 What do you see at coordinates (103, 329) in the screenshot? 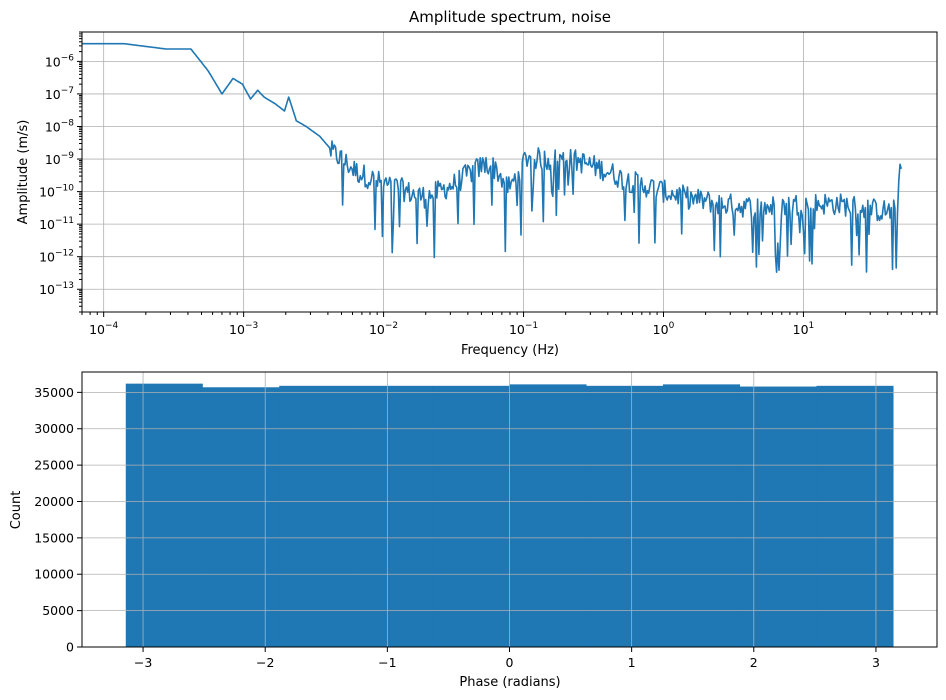
I see `x-tick-label: 10⁻⁴` at bounding box center [103, 329].